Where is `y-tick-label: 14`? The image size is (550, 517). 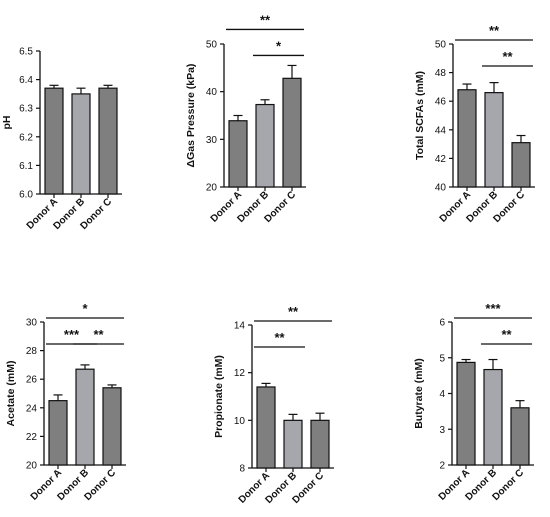 y-tick-label: 14 is located at coordinates (240, 326).